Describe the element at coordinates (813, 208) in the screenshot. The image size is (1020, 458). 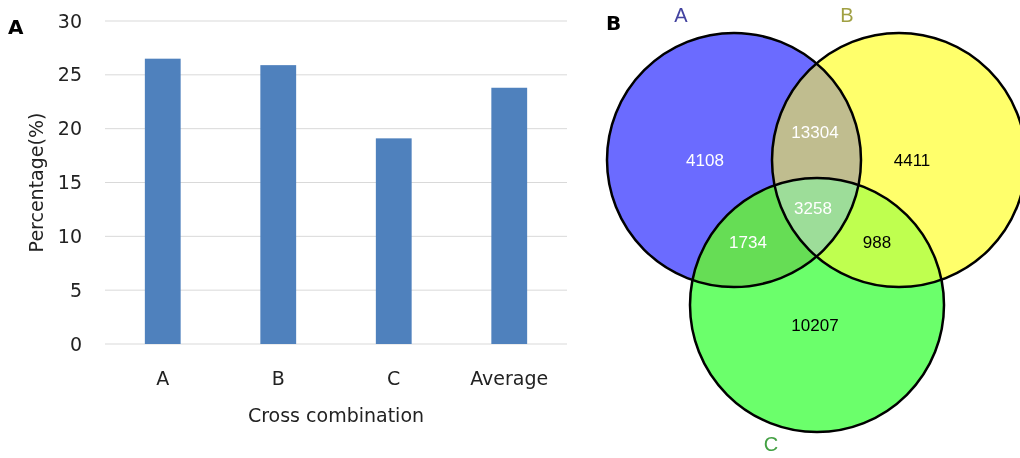
I see `text: 3258` at that location.